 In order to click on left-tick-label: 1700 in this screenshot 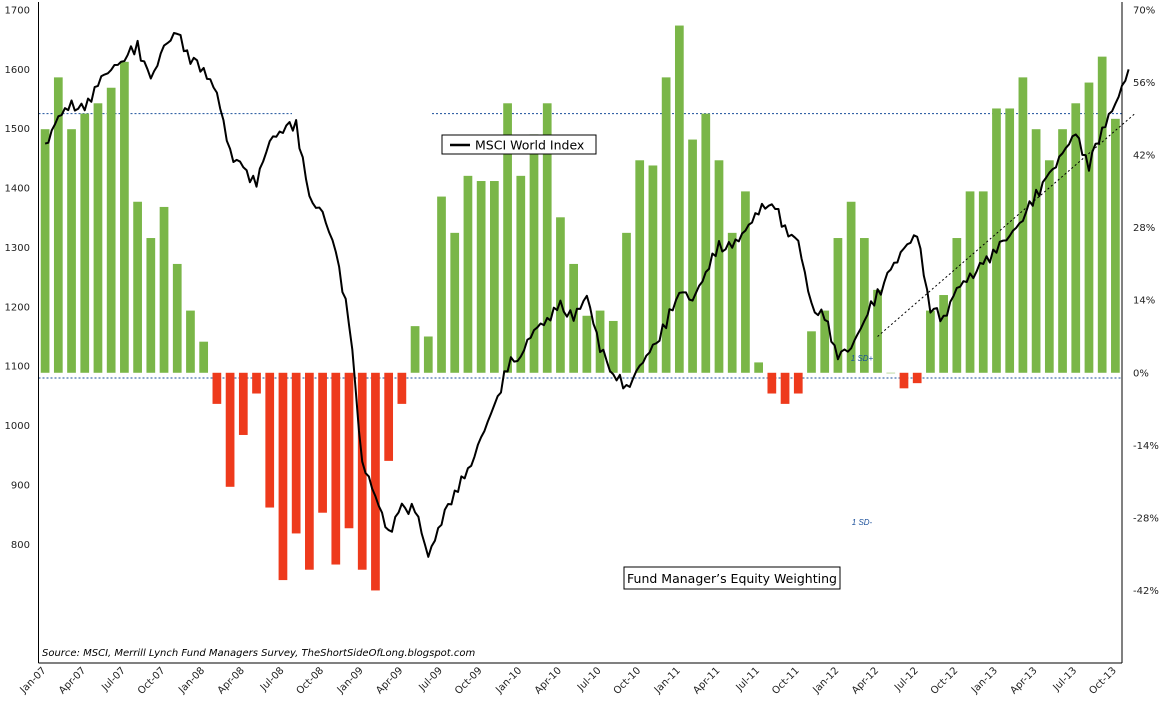, I will do `click(17, 11)`.